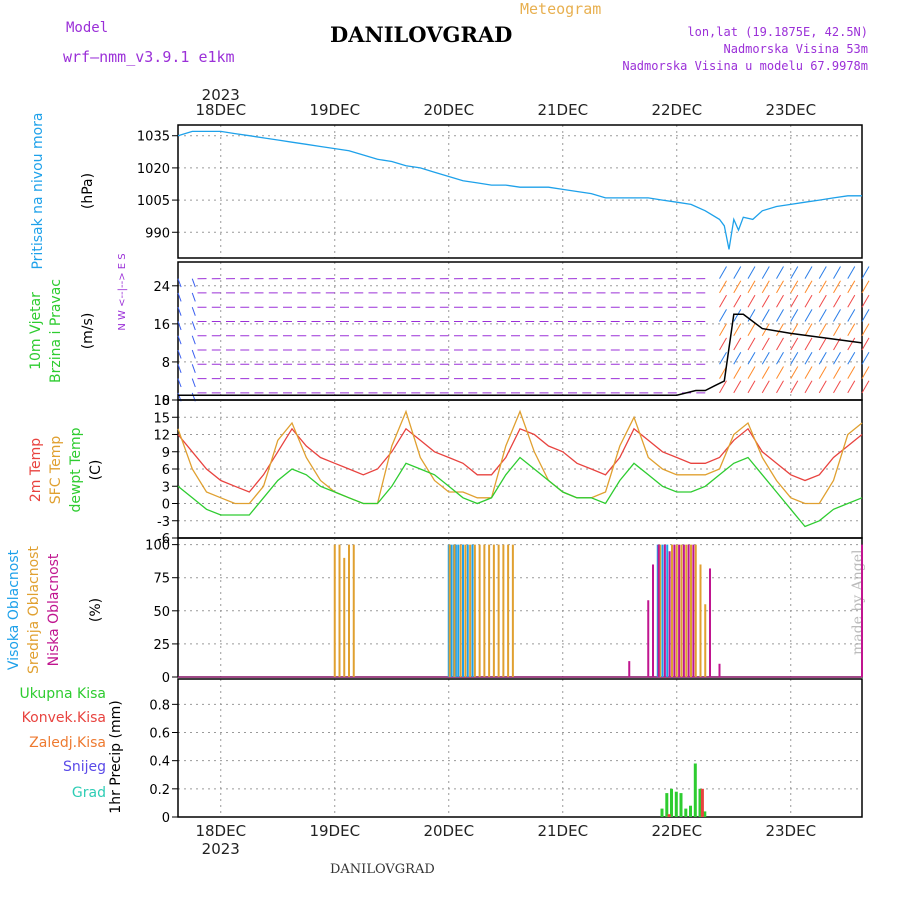 This screenshot has height=900, width=900. I want to click on y-tick-label: 18, so click(161, 401).